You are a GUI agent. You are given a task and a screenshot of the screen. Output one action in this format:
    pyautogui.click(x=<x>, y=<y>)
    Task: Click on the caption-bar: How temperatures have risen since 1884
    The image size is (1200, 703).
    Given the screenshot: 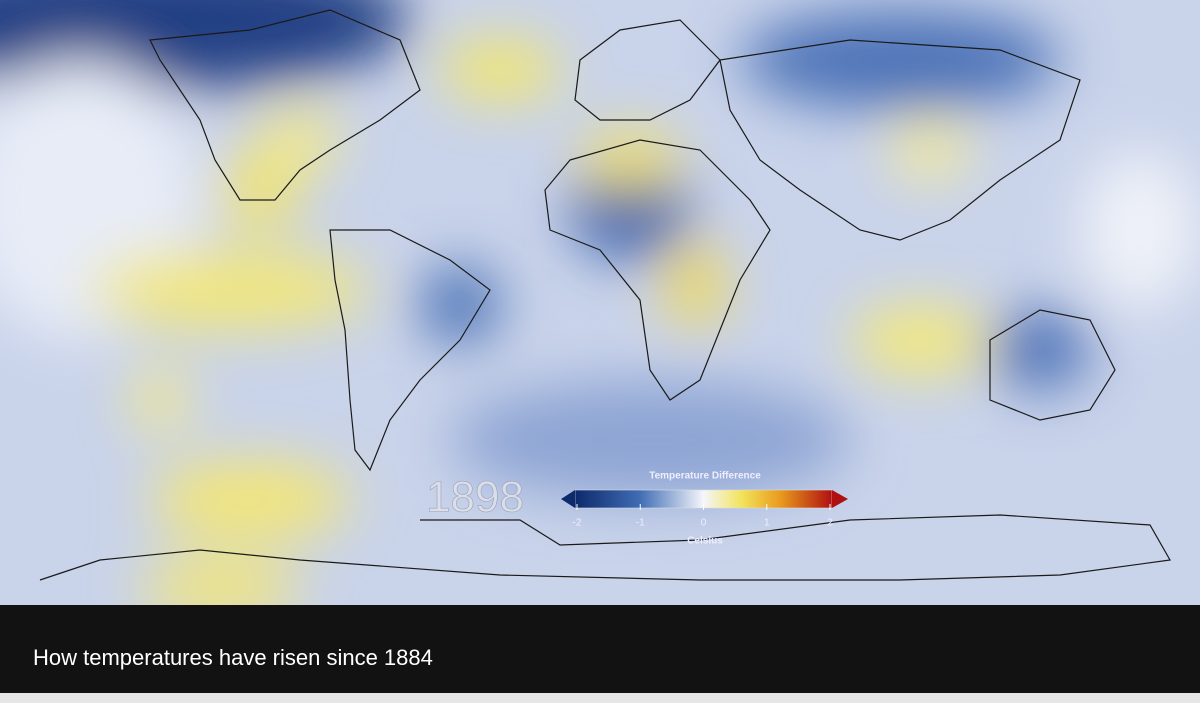 What is the action you would take?
    pyautogui.click(x=600, y=649)
    